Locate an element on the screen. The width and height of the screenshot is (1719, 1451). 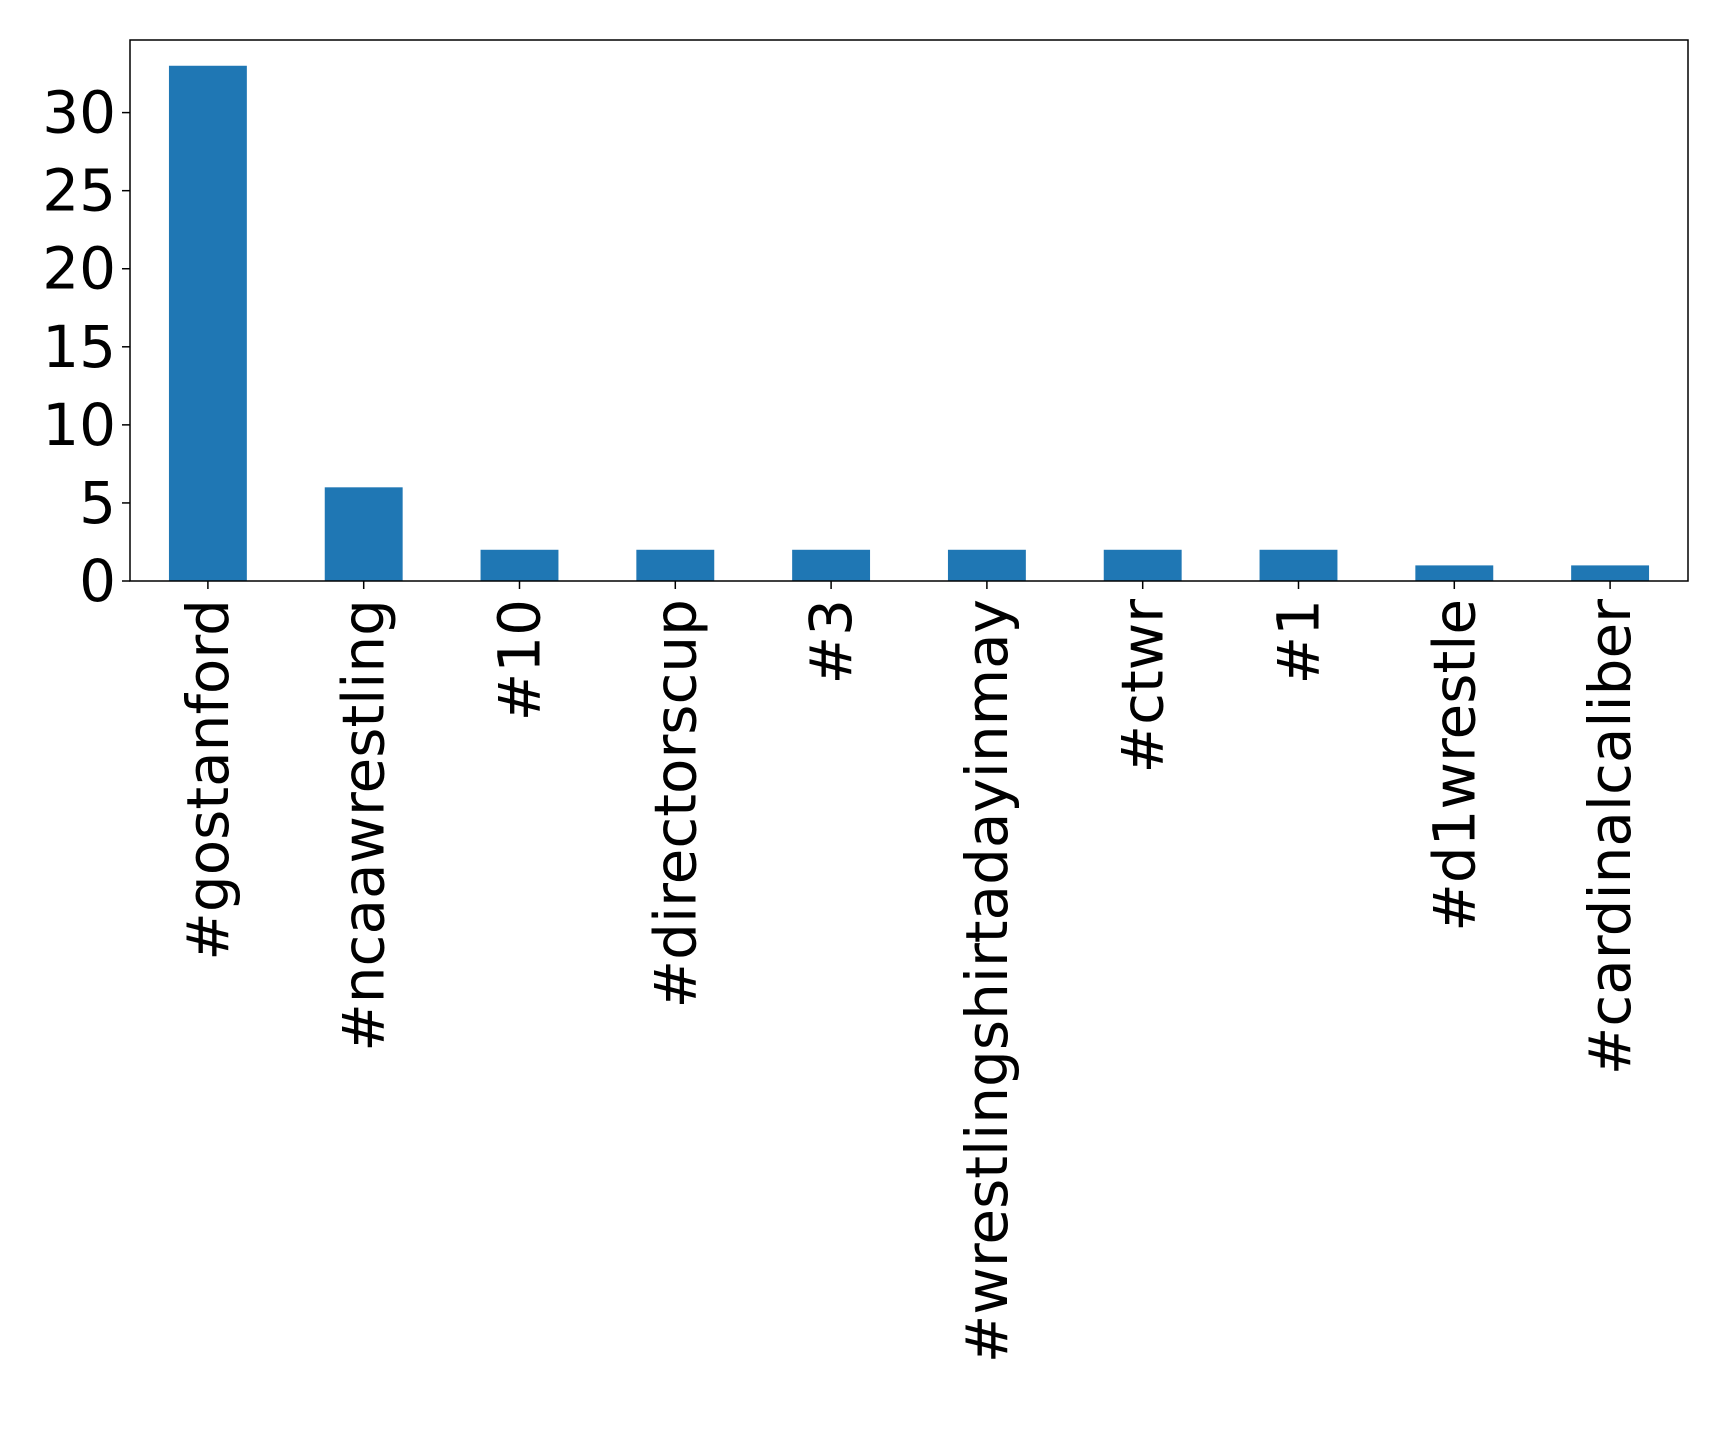
x-tick-label-9: #cardinalcaliber is located at coordinates (1610, 837).